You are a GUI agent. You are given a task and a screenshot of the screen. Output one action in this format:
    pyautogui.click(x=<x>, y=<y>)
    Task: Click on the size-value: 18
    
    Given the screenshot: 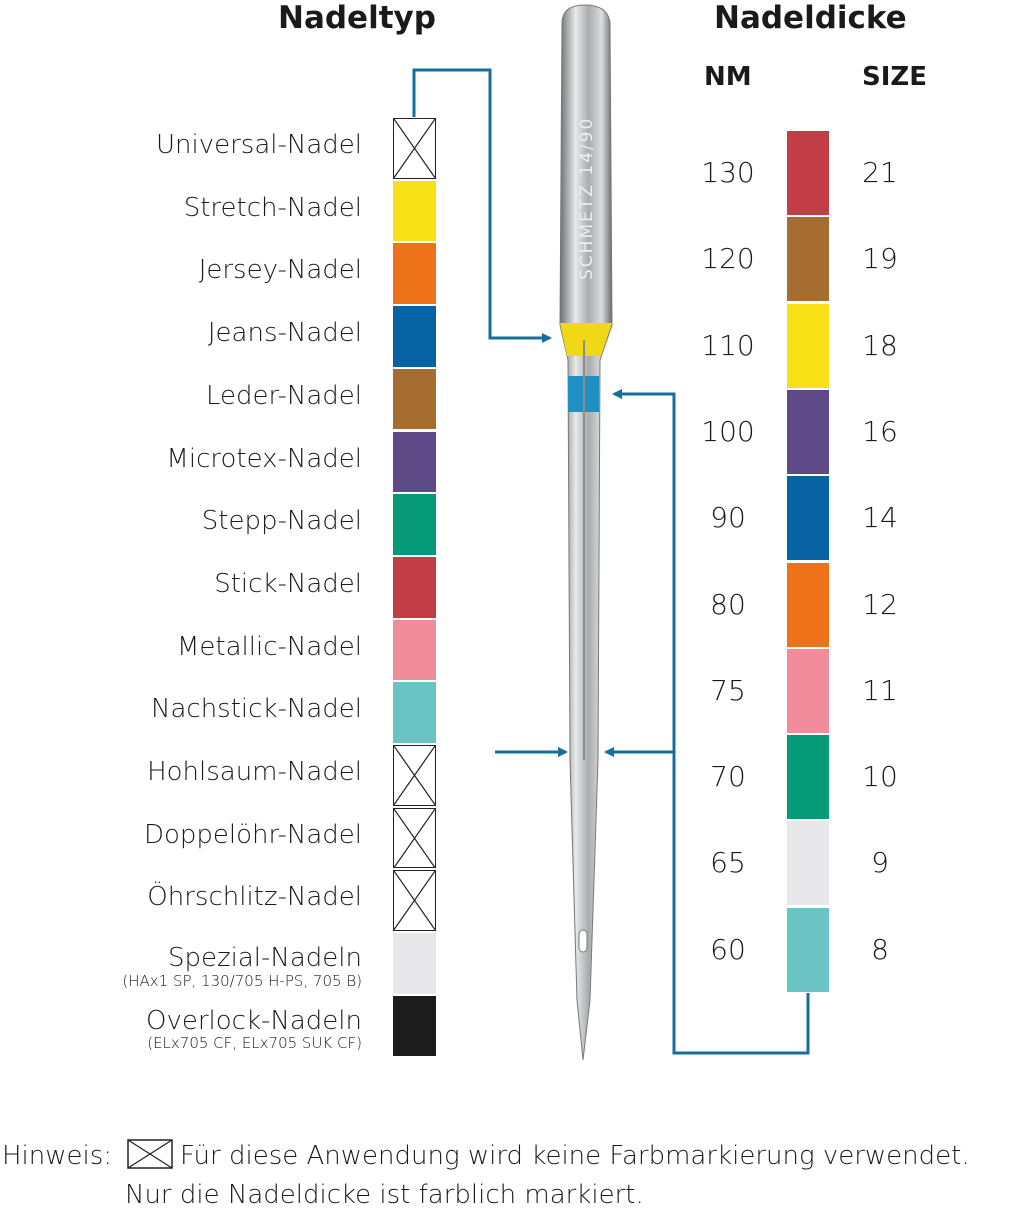 What is the action you would take?
    pyautogui.click(x=880, y=345)
    